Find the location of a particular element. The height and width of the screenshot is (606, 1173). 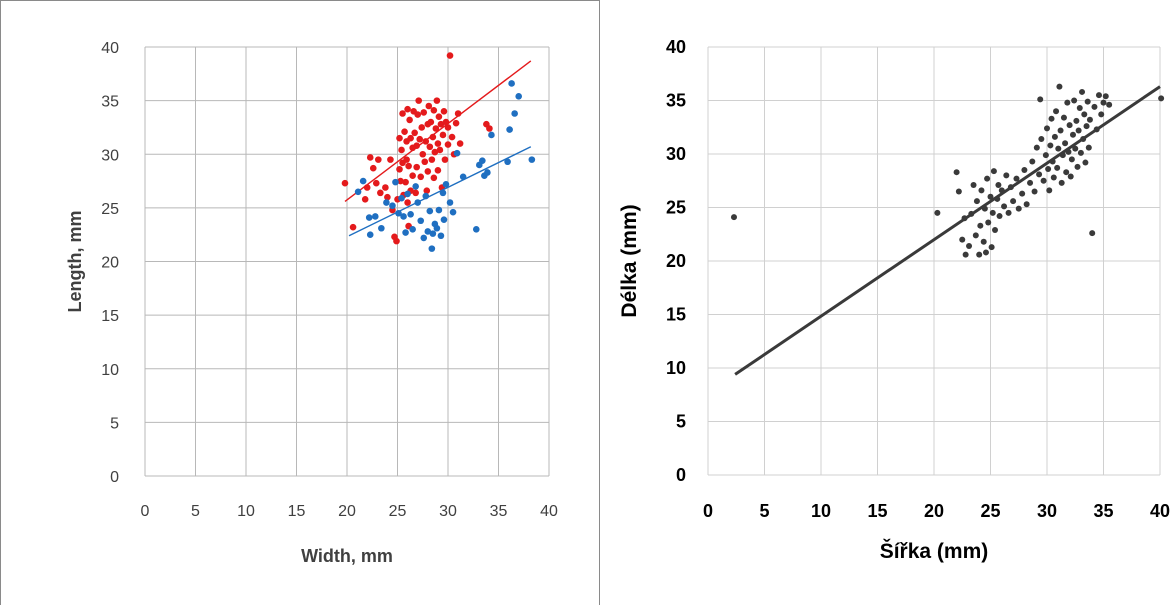

y-tick-label: 35 is located at coordinates (110, 102).